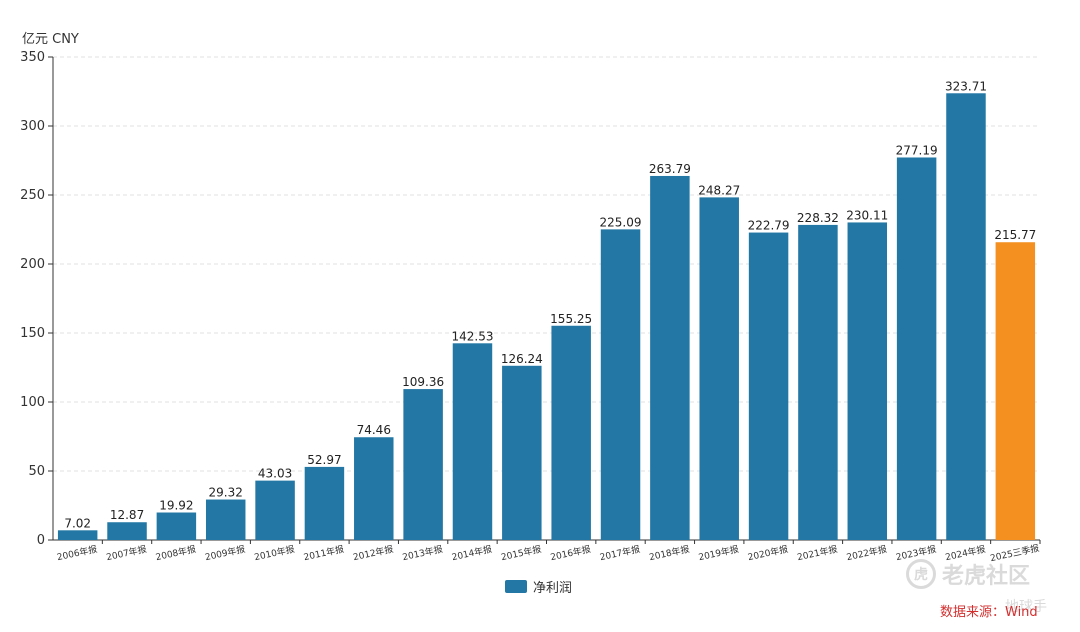 This screenshot has height=632, width=1080. What do you see at coordinates (571, 319) in the screenshot?
I see `data-label: 155.25` at bounding box center [571, 319].